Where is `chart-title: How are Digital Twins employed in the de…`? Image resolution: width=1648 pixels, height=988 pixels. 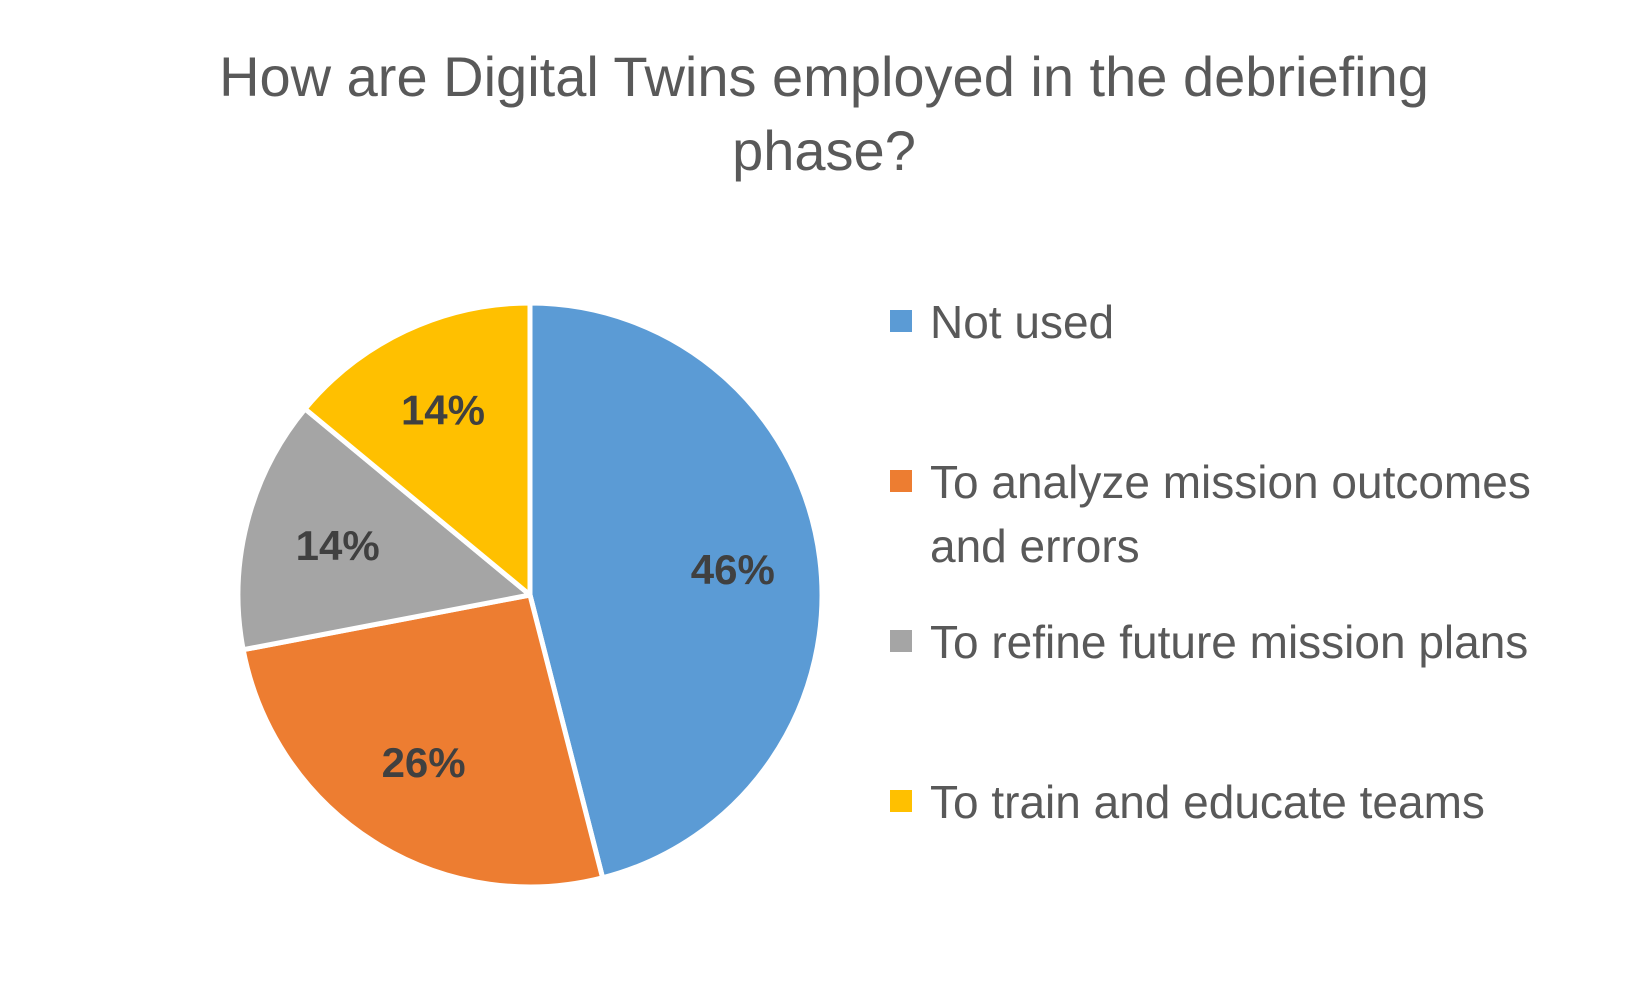 chart-title: How are Digital Twins employed in the de… is located at coordinates (824, 113).